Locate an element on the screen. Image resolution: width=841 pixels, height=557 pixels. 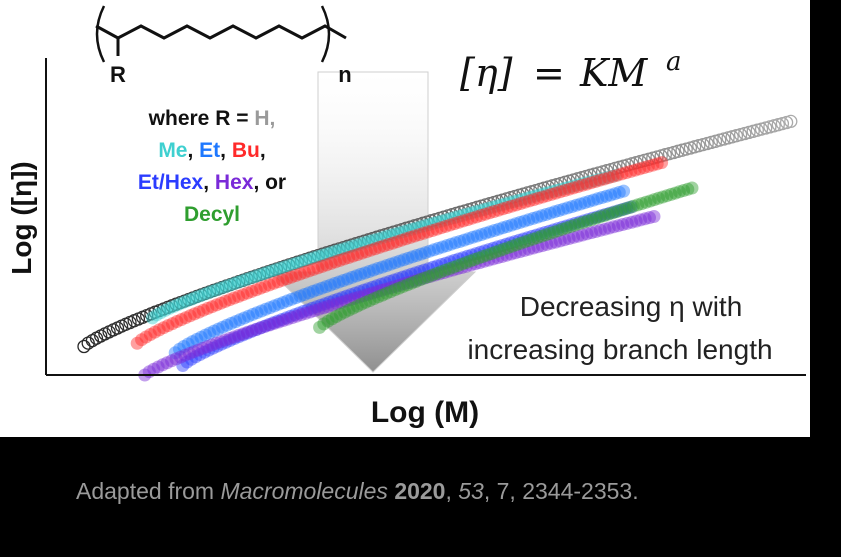
annotation-line-2: increasing branch length is located at coordinates (619, 349).